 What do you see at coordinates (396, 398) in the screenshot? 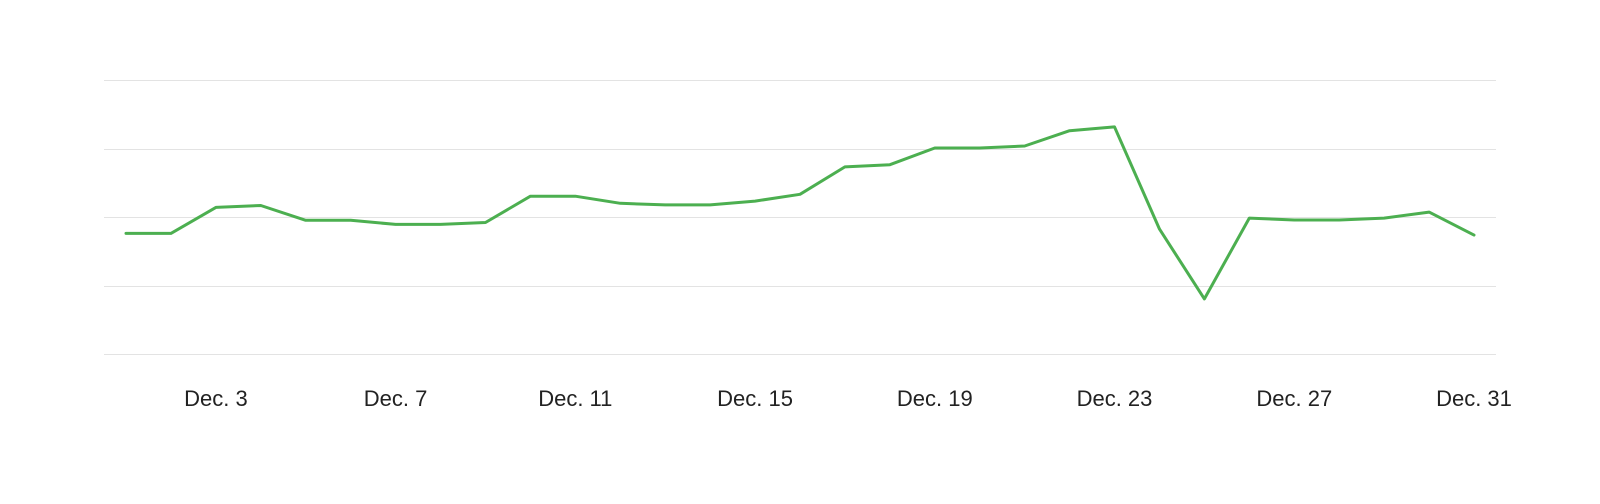
I see `x-tick-label: Dec. 7` at bounding box center [396, 398].